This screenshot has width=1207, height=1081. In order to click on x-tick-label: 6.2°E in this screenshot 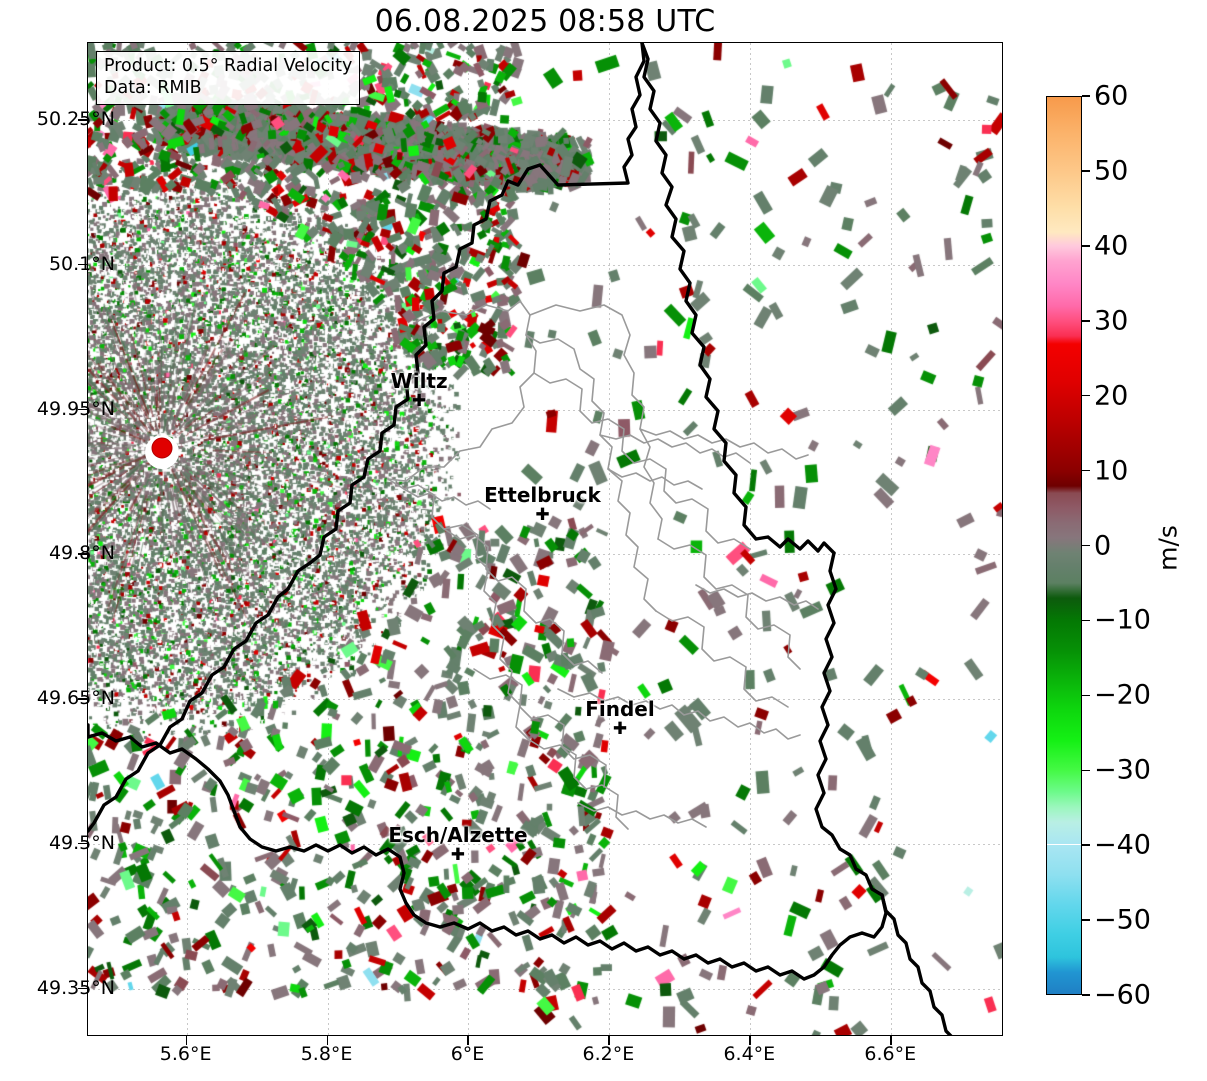, I will do `click(608, 1054)`.